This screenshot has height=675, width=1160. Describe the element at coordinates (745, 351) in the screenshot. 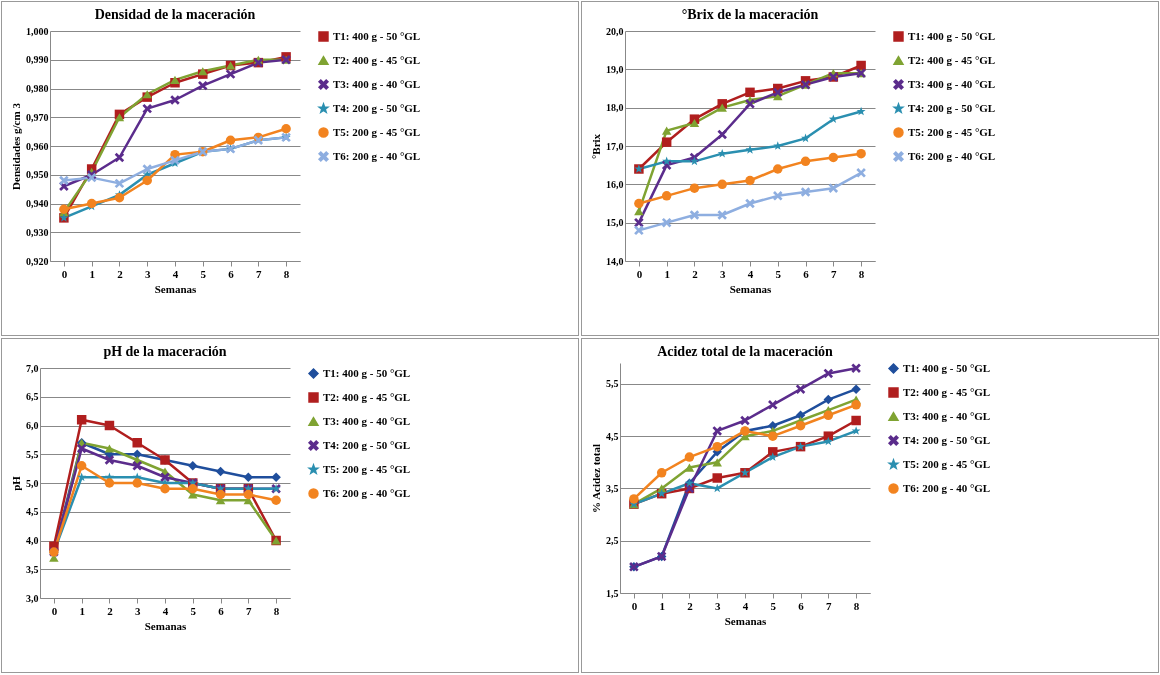

I see `chart-title: Acidez total de la maceración` at that location.